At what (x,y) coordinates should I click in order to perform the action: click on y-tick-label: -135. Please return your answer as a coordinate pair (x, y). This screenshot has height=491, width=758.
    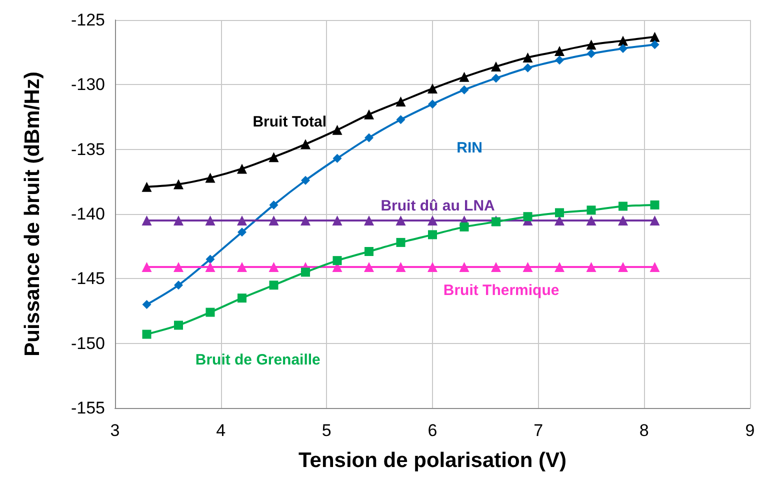
    Looking at the image, I should click on (87, 149).